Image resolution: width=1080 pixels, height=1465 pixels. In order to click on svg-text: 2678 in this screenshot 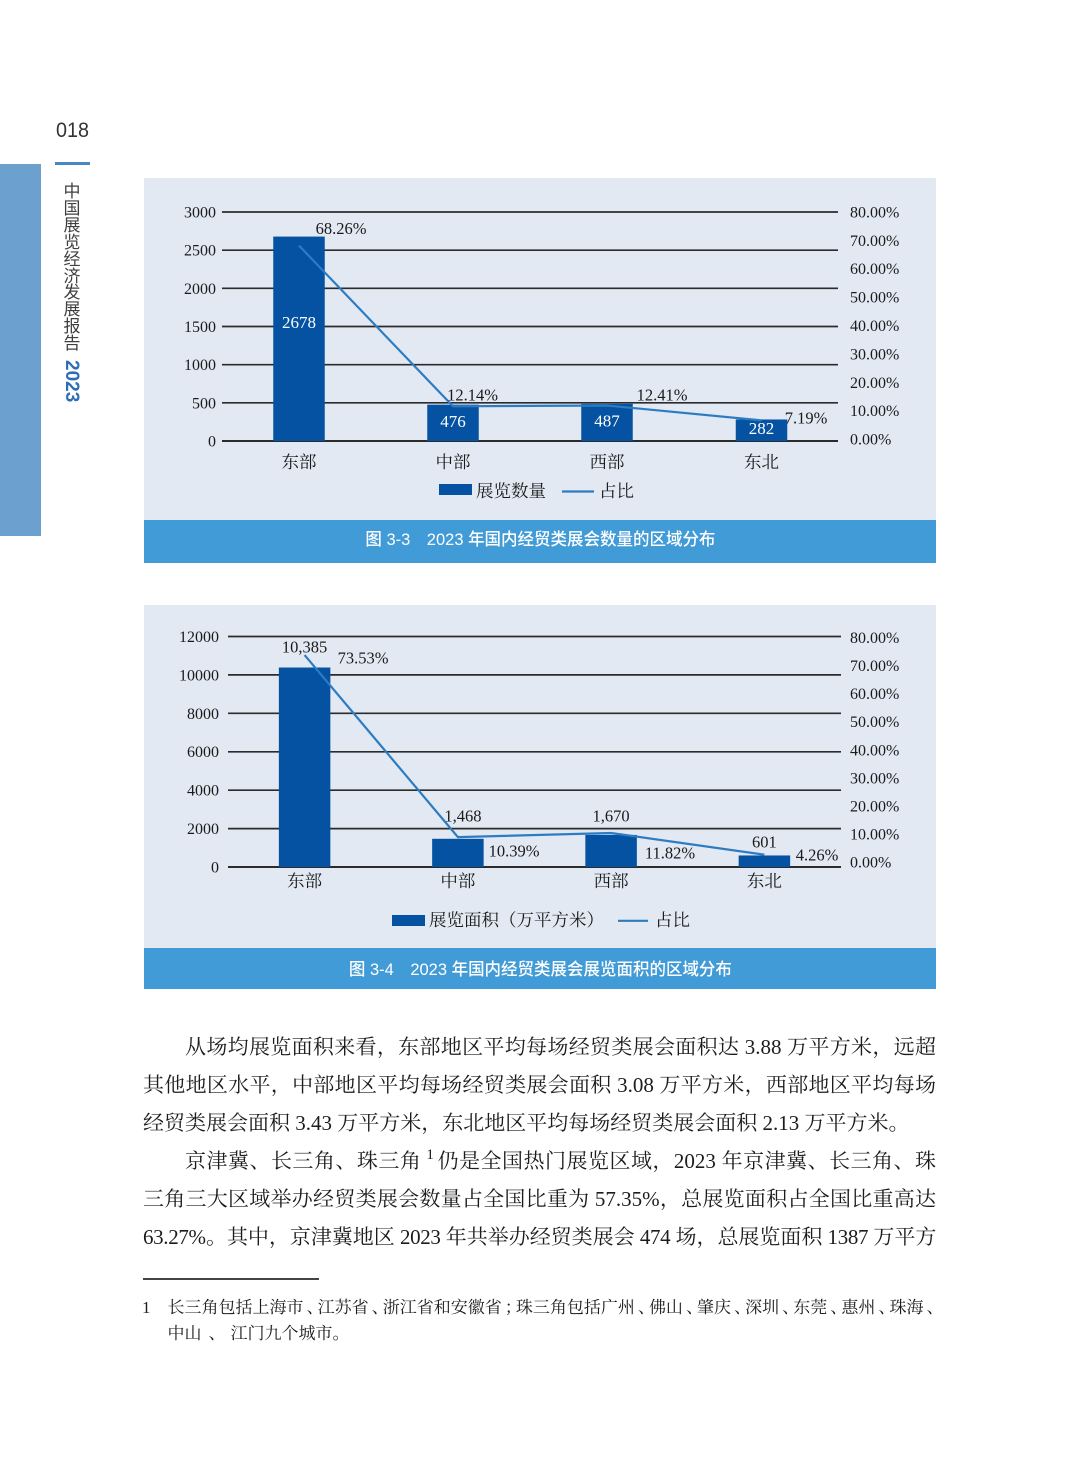, I will do `click(299, 322)`.